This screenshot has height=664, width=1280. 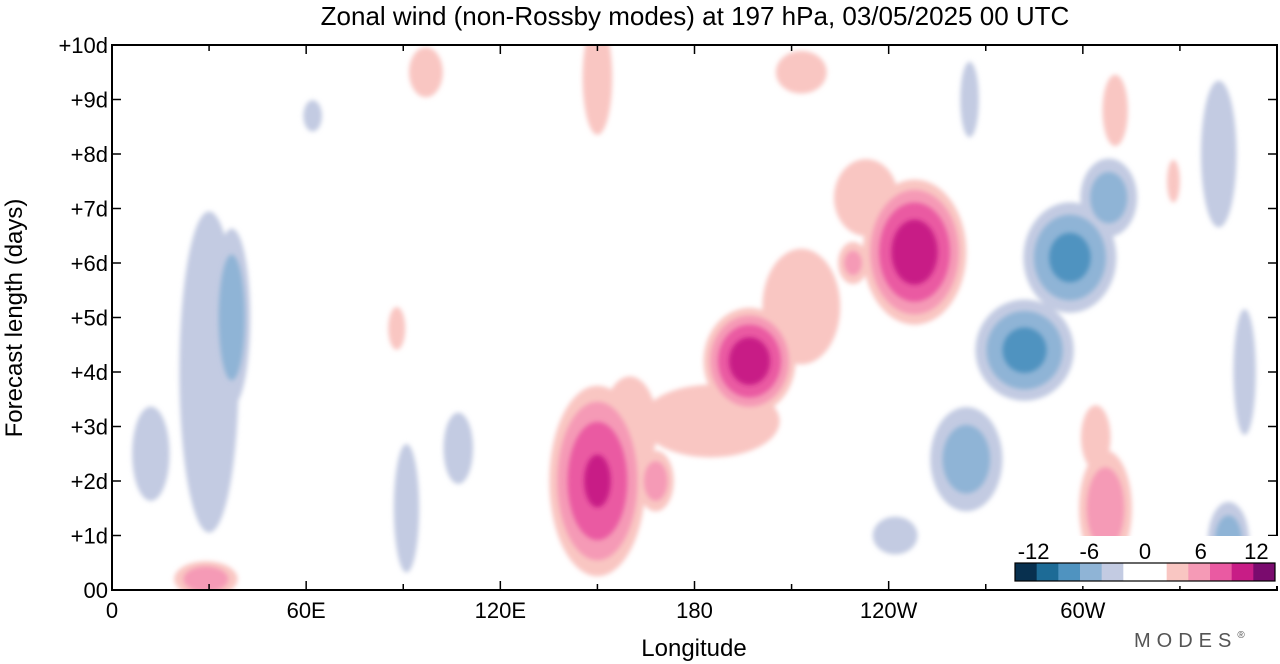 What do you see at coordinates (89, 536) in the screenshot?
I see `y-tick-label: +1d` at bounding box center [89, 536].